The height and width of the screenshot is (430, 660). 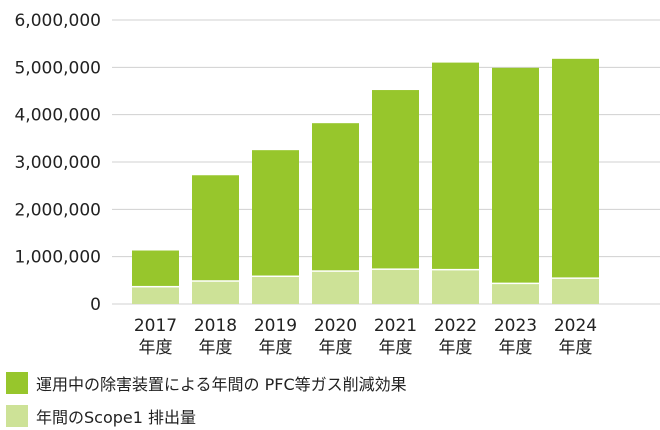 What do you see at coordinates (57, 68) in the screenshot?
I see `y-tick-label: 5,000,000` at bounding box center [57, 68].